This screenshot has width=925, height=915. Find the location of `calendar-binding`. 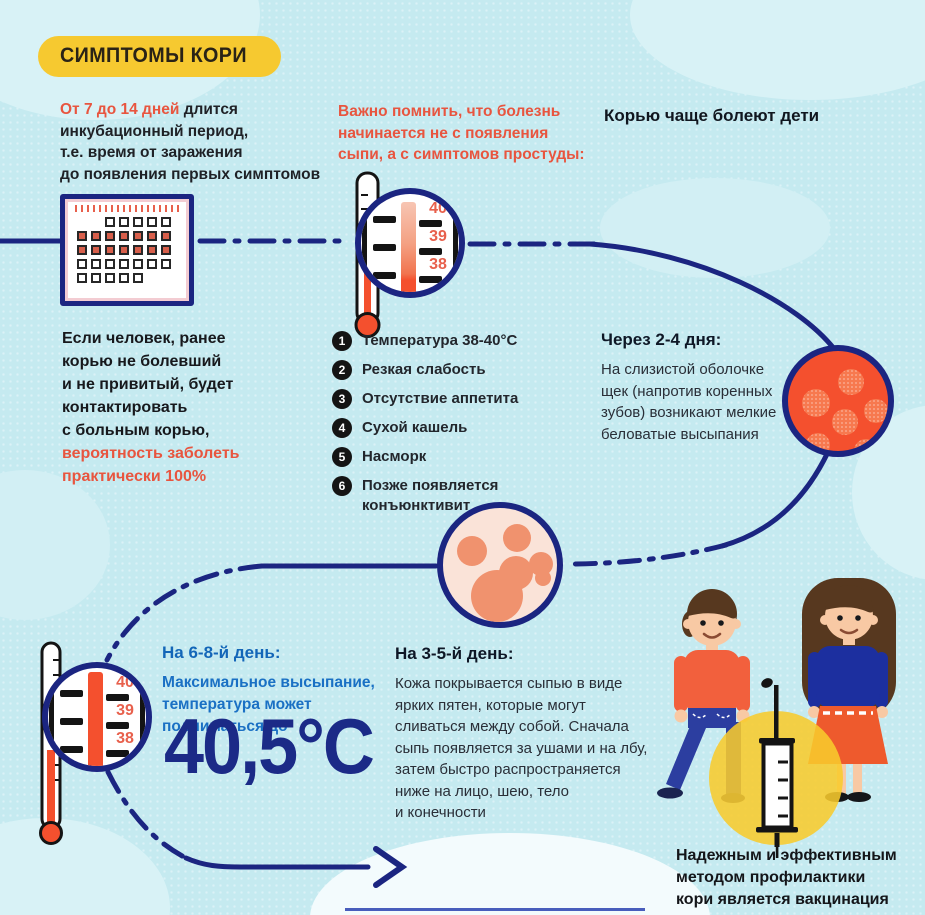

calendar-binding is located at coordinates (127, 208).